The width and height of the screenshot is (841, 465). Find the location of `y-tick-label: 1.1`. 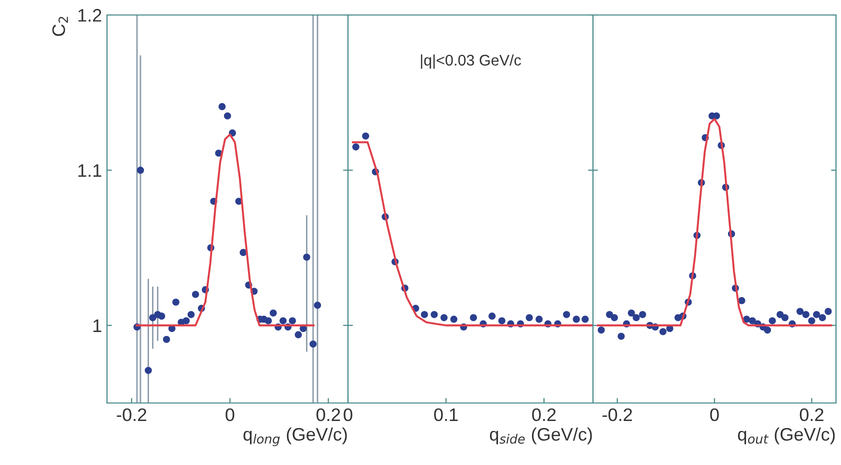

y-tick-label: 1.1 is located at coordinates (90, 170).